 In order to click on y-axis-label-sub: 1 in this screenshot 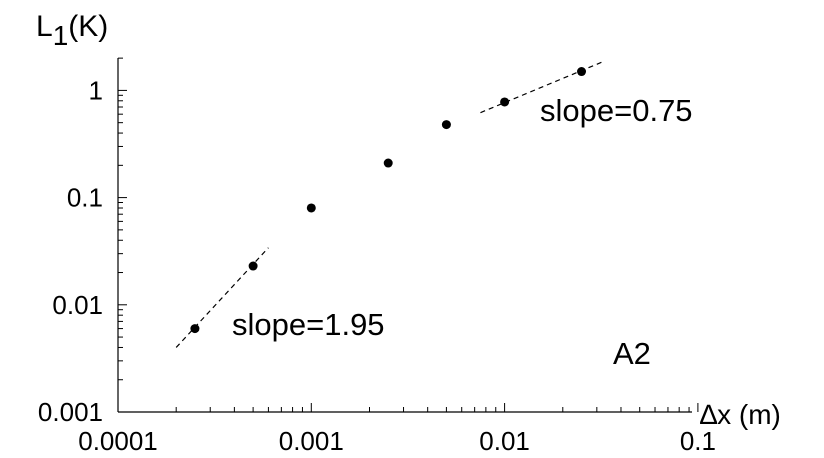, I will do `click(61, 35)`.